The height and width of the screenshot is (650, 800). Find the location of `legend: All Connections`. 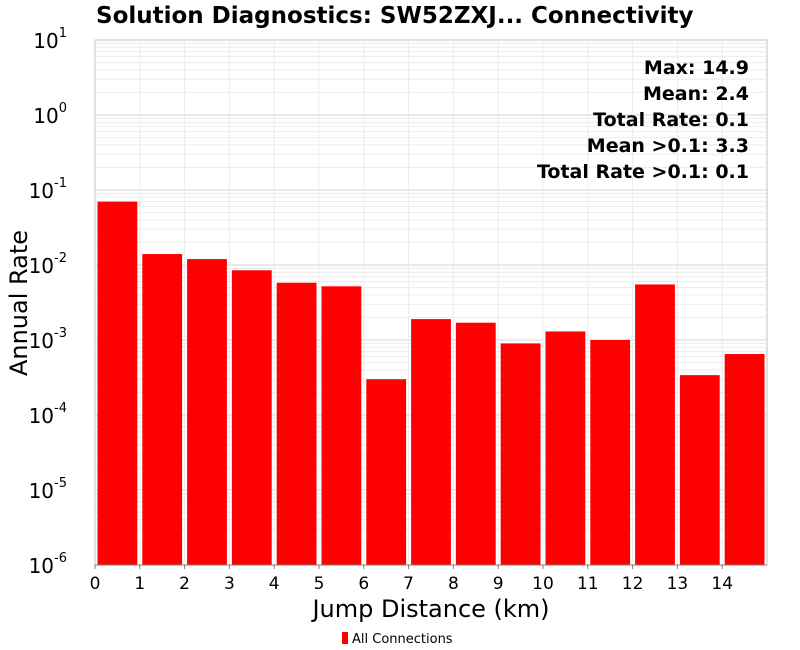

legend: All Connections is located at coordinates (397, 639).